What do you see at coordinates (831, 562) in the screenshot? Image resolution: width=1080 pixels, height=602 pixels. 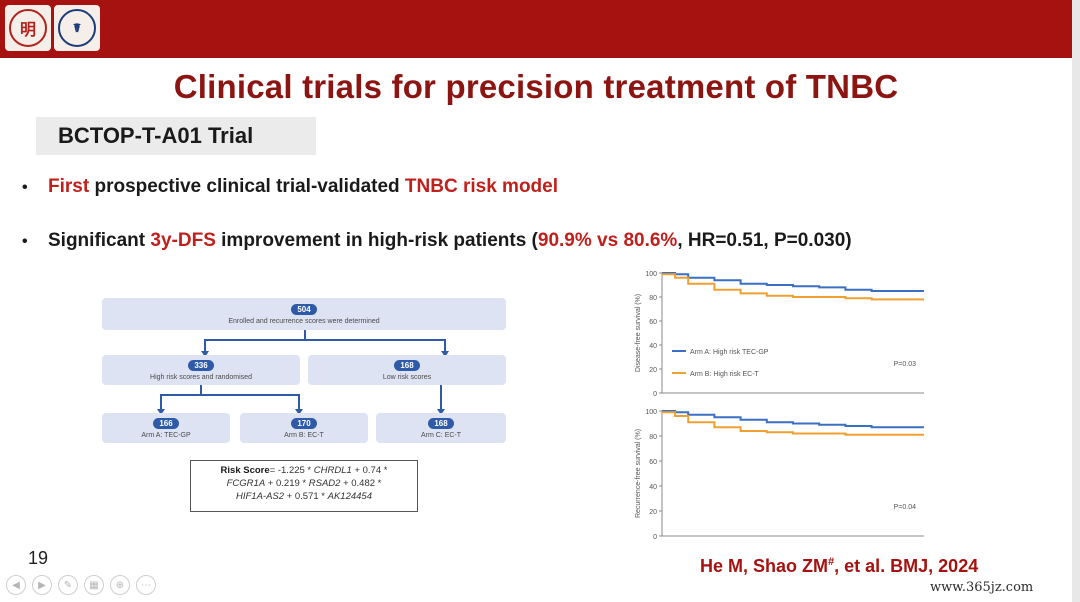 I see `citation-mark: #` at bounding box center [831, 562].